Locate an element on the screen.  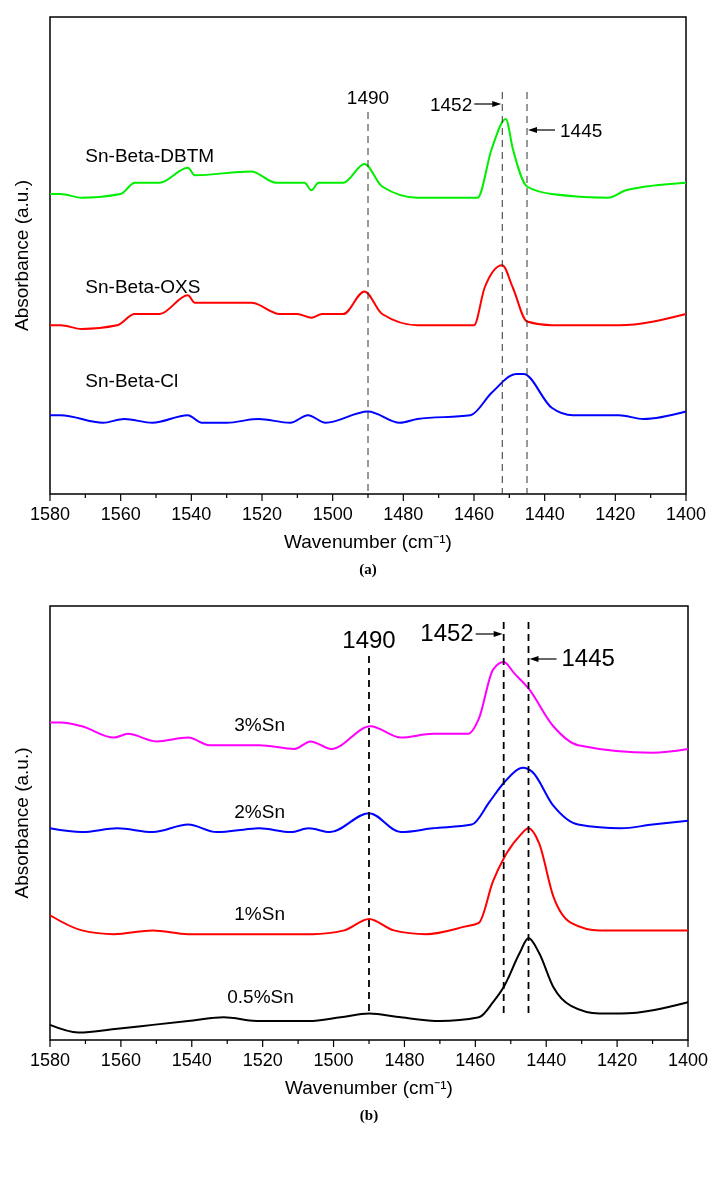
series-label: Sn-Beta-DBTM is located at coordinates (150, 155).